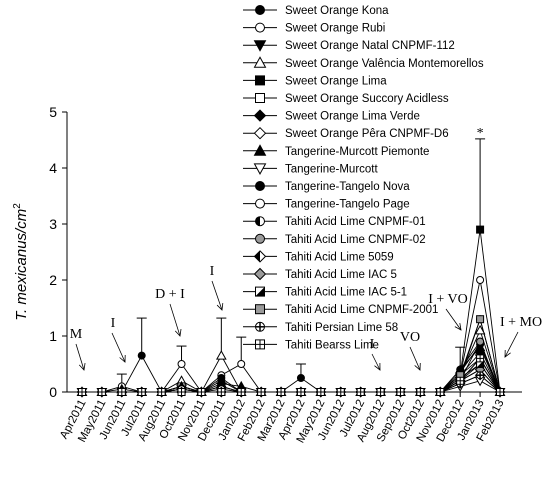 The height and width of the screenshot is (497, 550). What do you see at coordinates (347, 187) in the screenshot?
I see `legend-label: Tangerine-Tangelo Nova` at bounding box center [347, 187].